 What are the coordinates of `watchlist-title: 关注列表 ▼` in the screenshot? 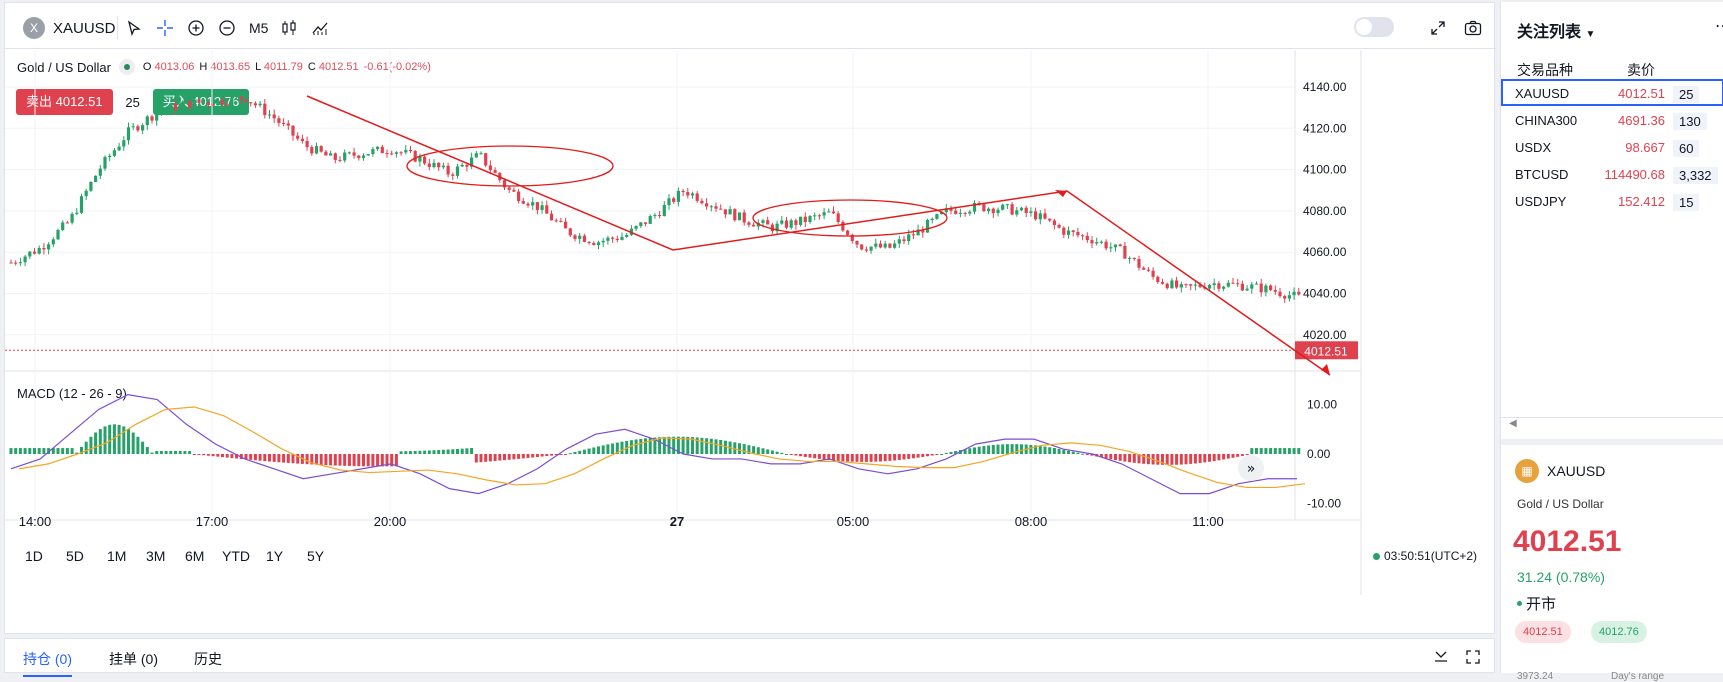 It's located at (1556, 30).